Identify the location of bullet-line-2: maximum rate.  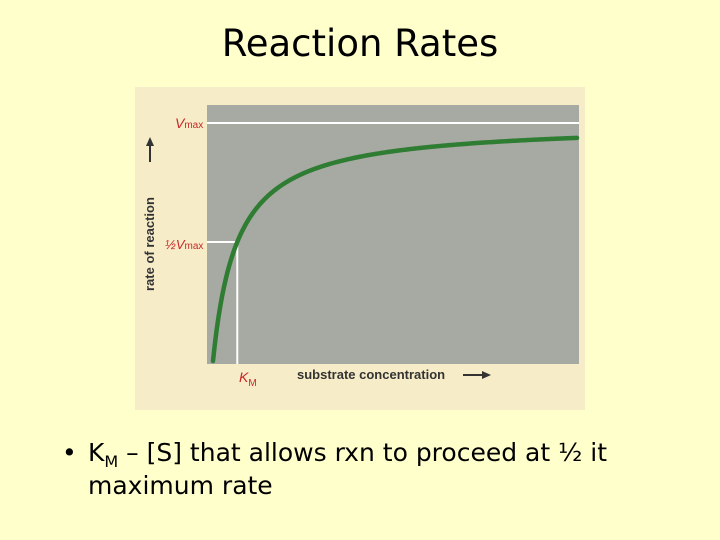
(180, 485).